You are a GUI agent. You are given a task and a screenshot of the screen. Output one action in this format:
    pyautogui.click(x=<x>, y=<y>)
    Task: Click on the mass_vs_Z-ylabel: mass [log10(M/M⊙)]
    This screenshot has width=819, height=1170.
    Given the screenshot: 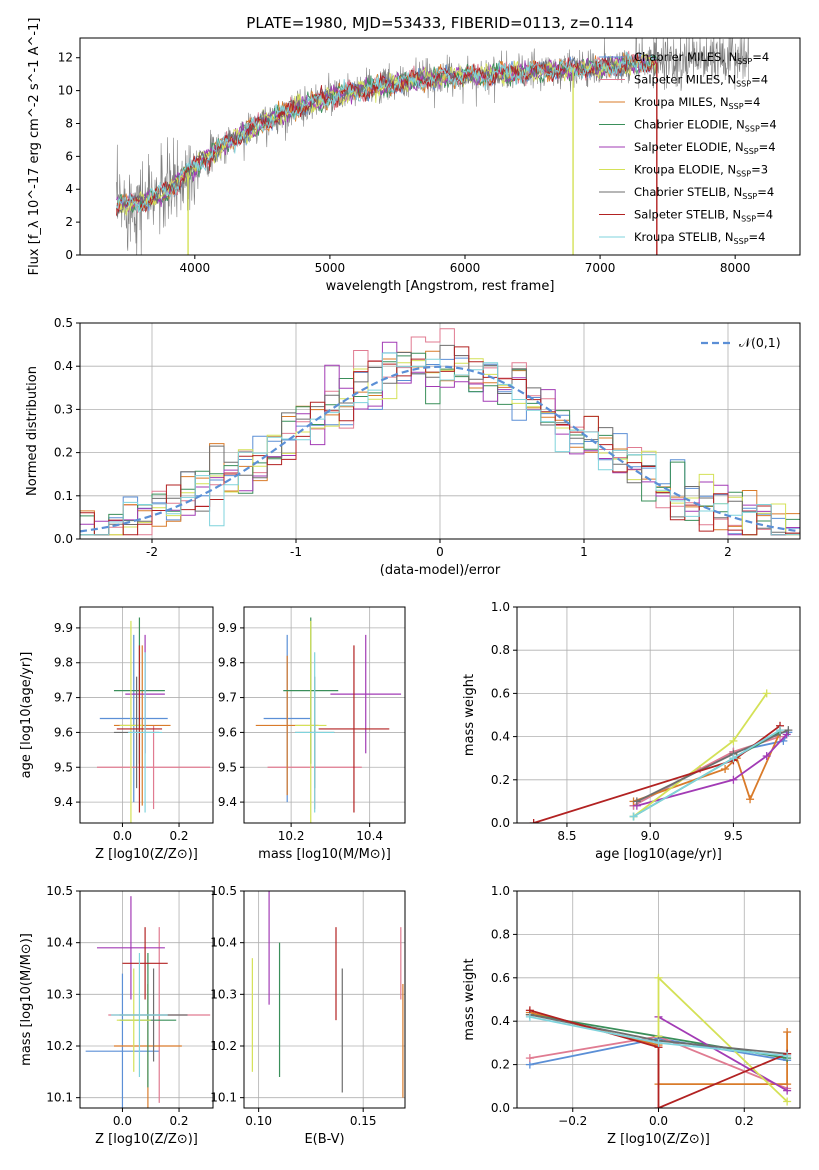 What is the action you would take?
    pyautogui.click(x=26, y=999)
    